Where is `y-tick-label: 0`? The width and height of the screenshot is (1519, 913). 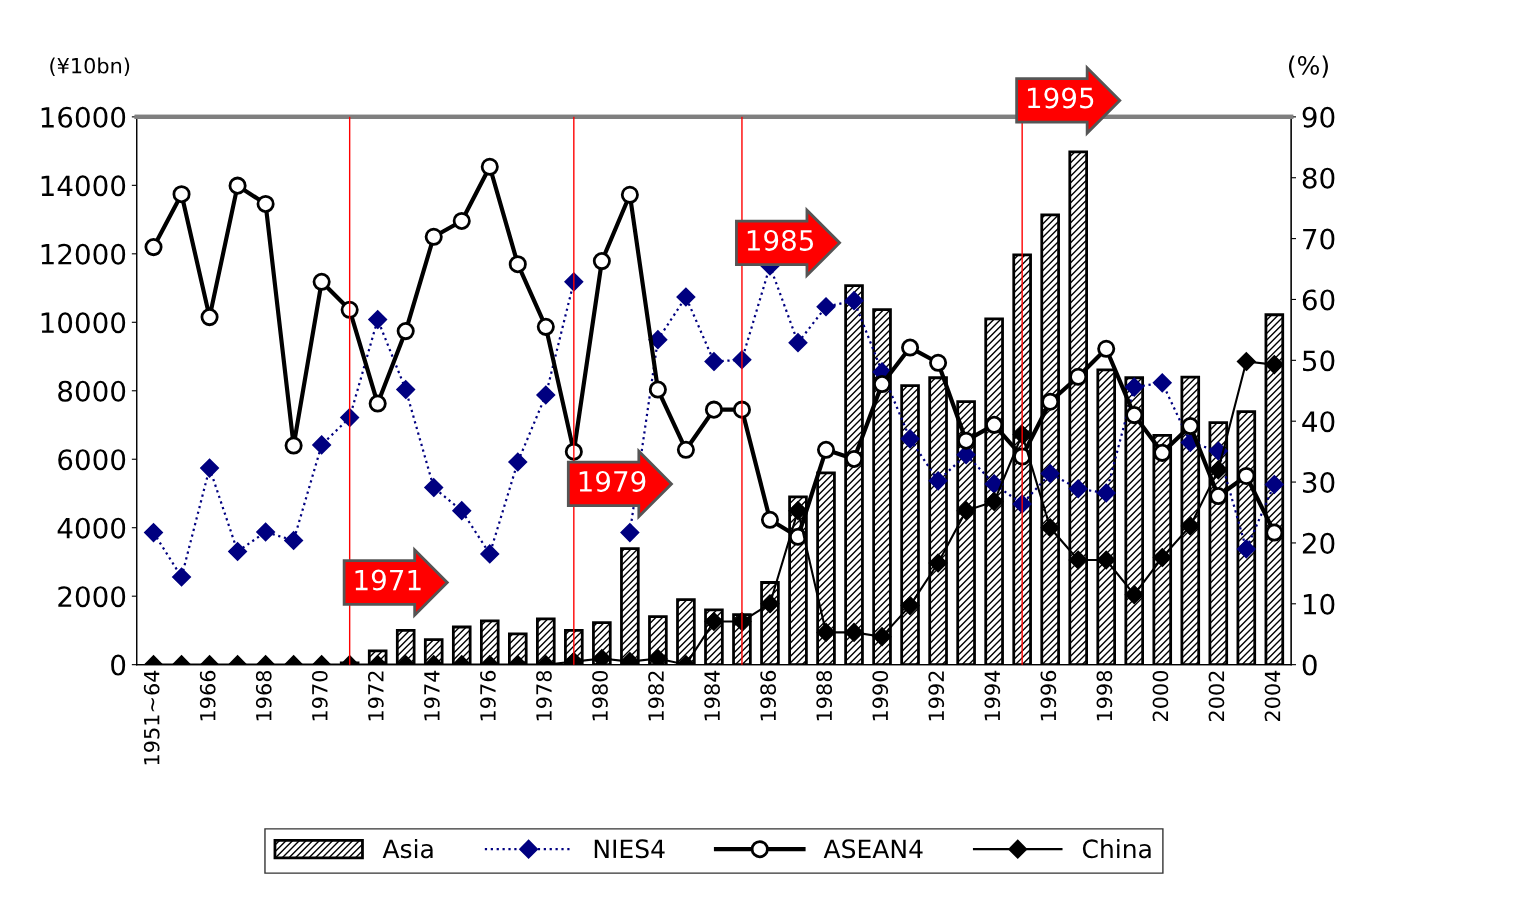
y-tick-label: 0 is located at coordinates (118, 665).